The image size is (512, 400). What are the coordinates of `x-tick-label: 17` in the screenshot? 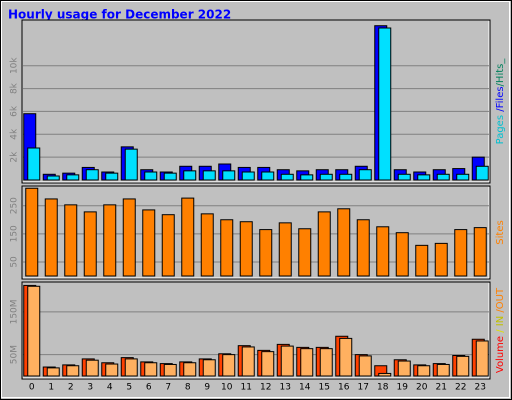 It's located at (363, 388).